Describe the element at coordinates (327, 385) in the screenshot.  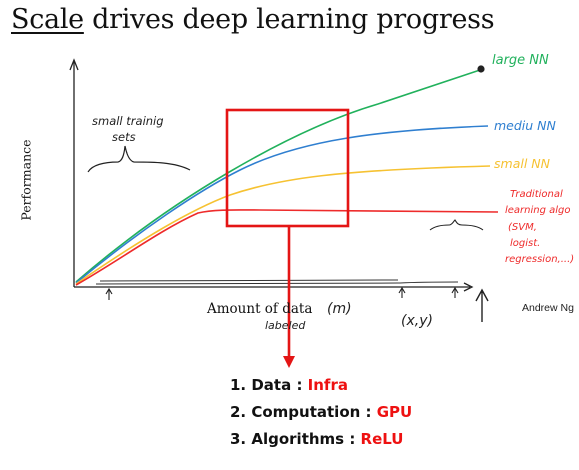
I see `list-item-value: Infra` at that location.